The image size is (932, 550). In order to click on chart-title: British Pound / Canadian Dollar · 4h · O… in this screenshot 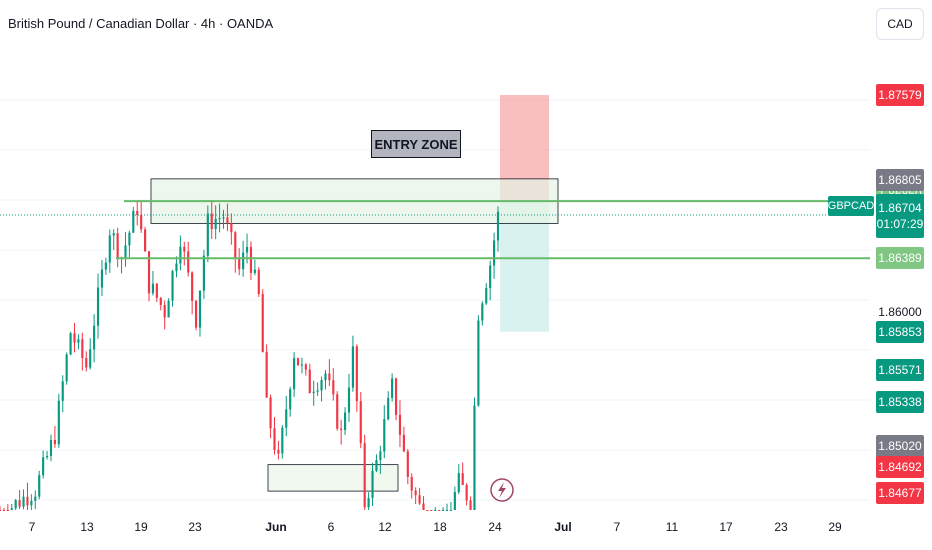, I will do `click(141, 23)`.